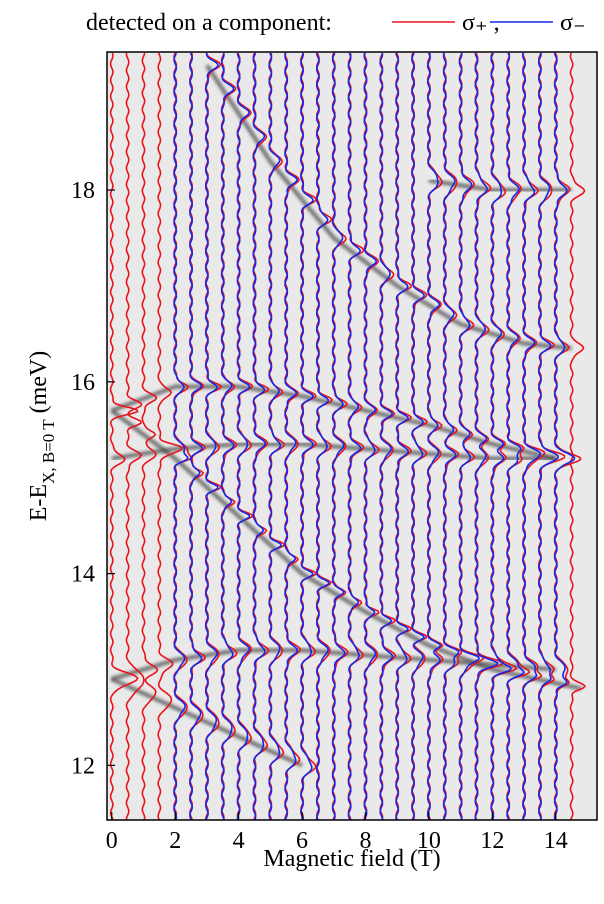  What do you see at coordinates (39, 502) in the screenshot?
I see `y-label-main: E-E` at bounding box center [39, 502].